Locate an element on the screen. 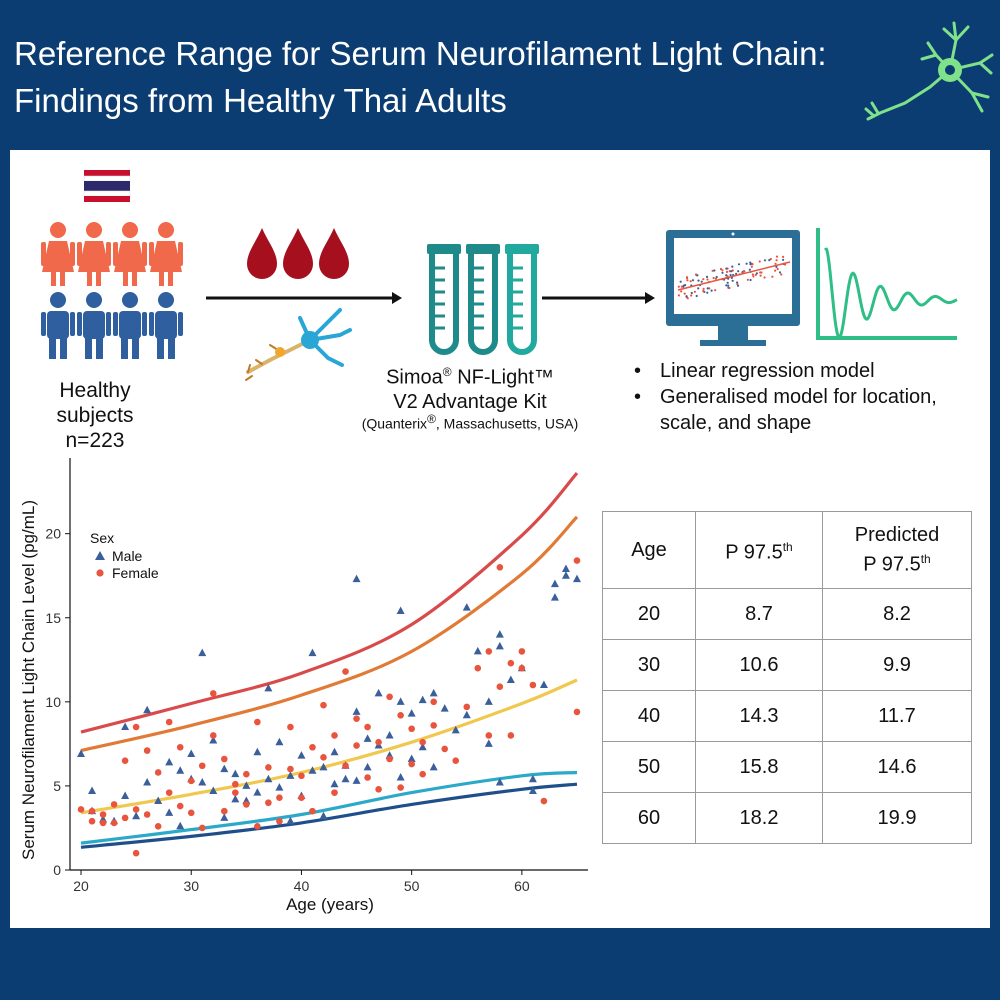 This screenshot has width=1000, height=1000. title-line-2: Findings from Healthy Thai Adults is located at coordinates (260, 100).